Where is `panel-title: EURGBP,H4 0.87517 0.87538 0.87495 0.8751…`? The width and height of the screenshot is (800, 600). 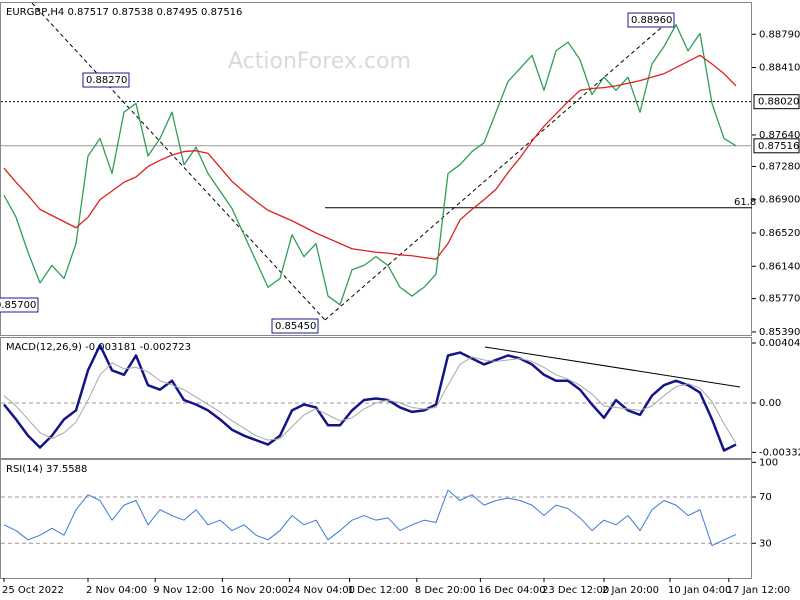 panel-title: EURGBP,H4 0.87517 0.87538 0.87495 0.8751… is located at coordinates (124, 12).